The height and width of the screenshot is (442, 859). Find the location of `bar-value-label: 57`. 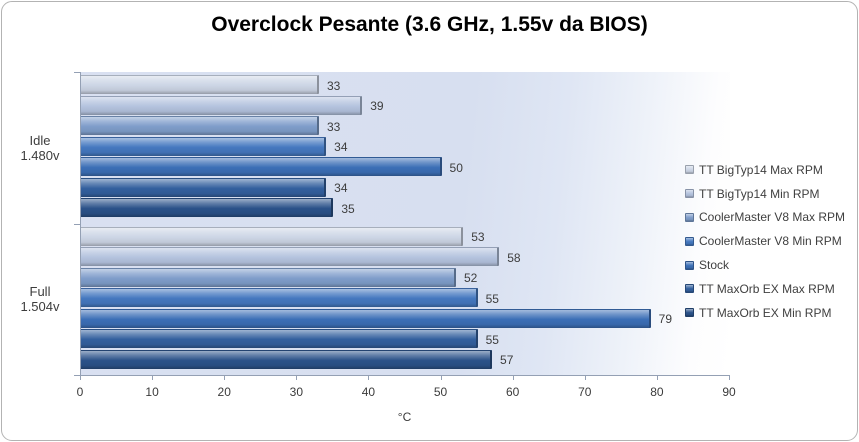

bar-value-label: 57 is located at coordinates (507, 360).